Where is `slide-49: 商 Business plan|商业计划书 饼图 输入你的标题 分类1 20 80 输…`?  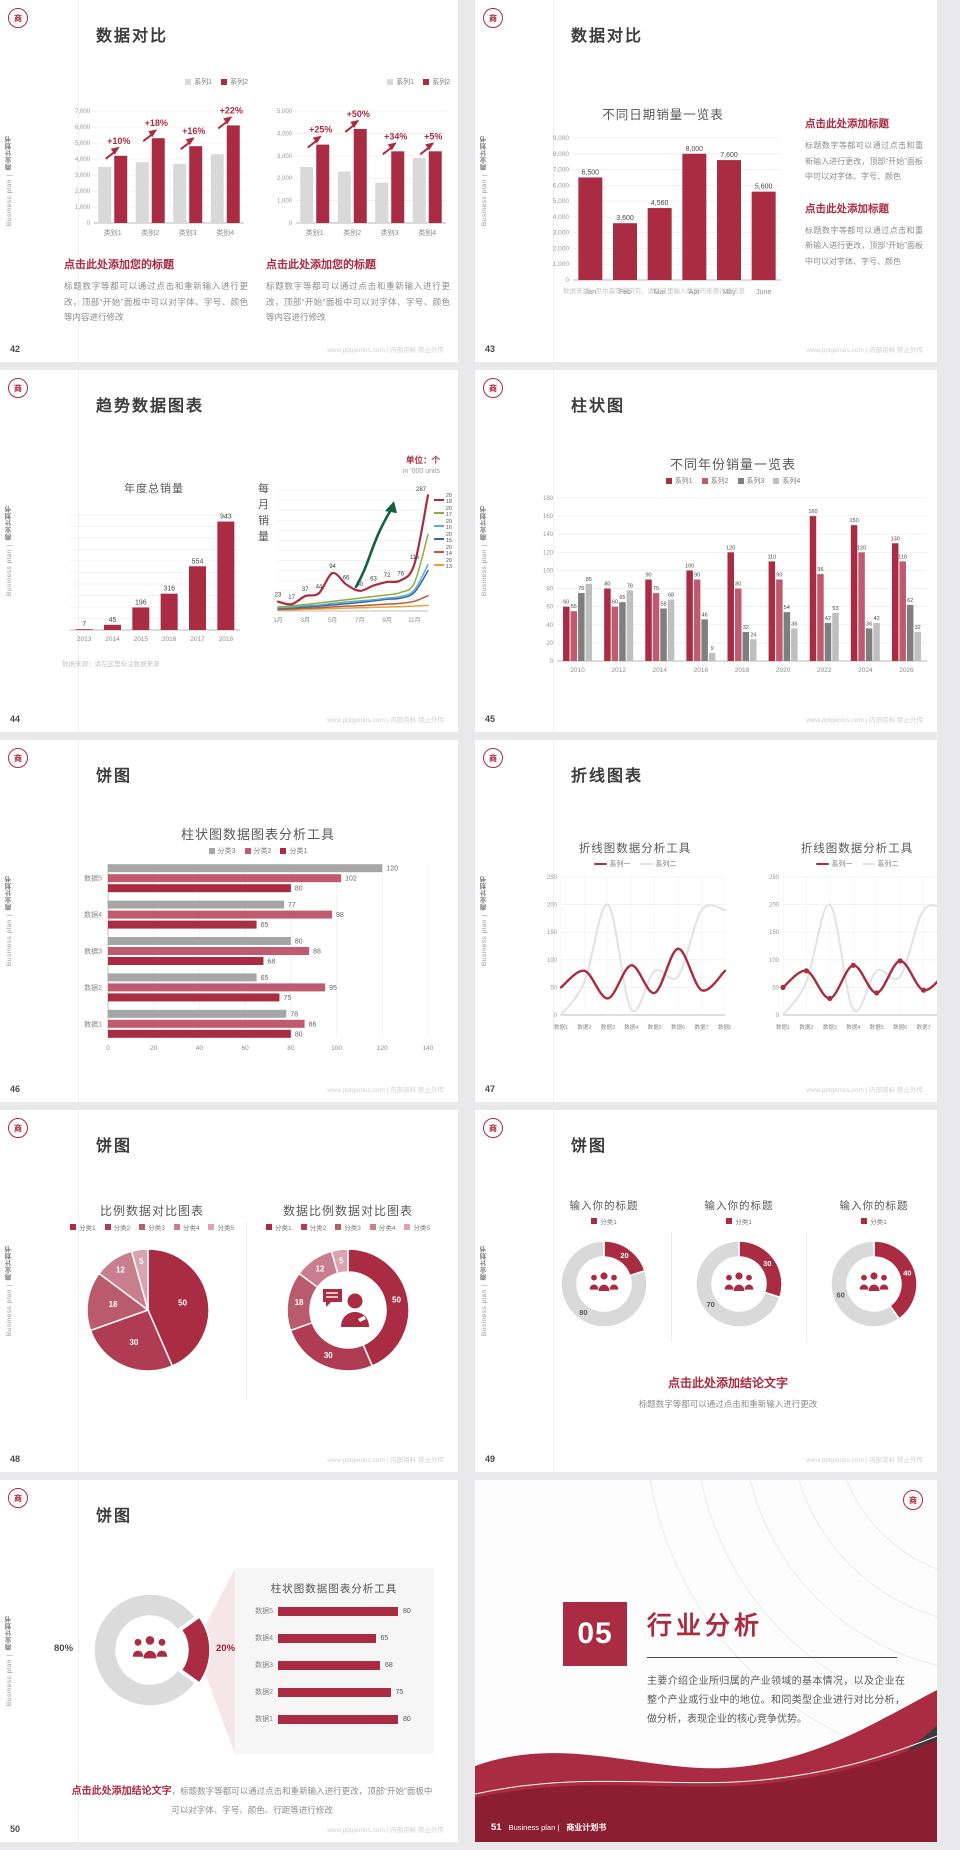
slide-49: 商 Business plan|商业计划书 饼图 输入你的标题 分类1 20 80 输… is located at coordinates (706, 1291).